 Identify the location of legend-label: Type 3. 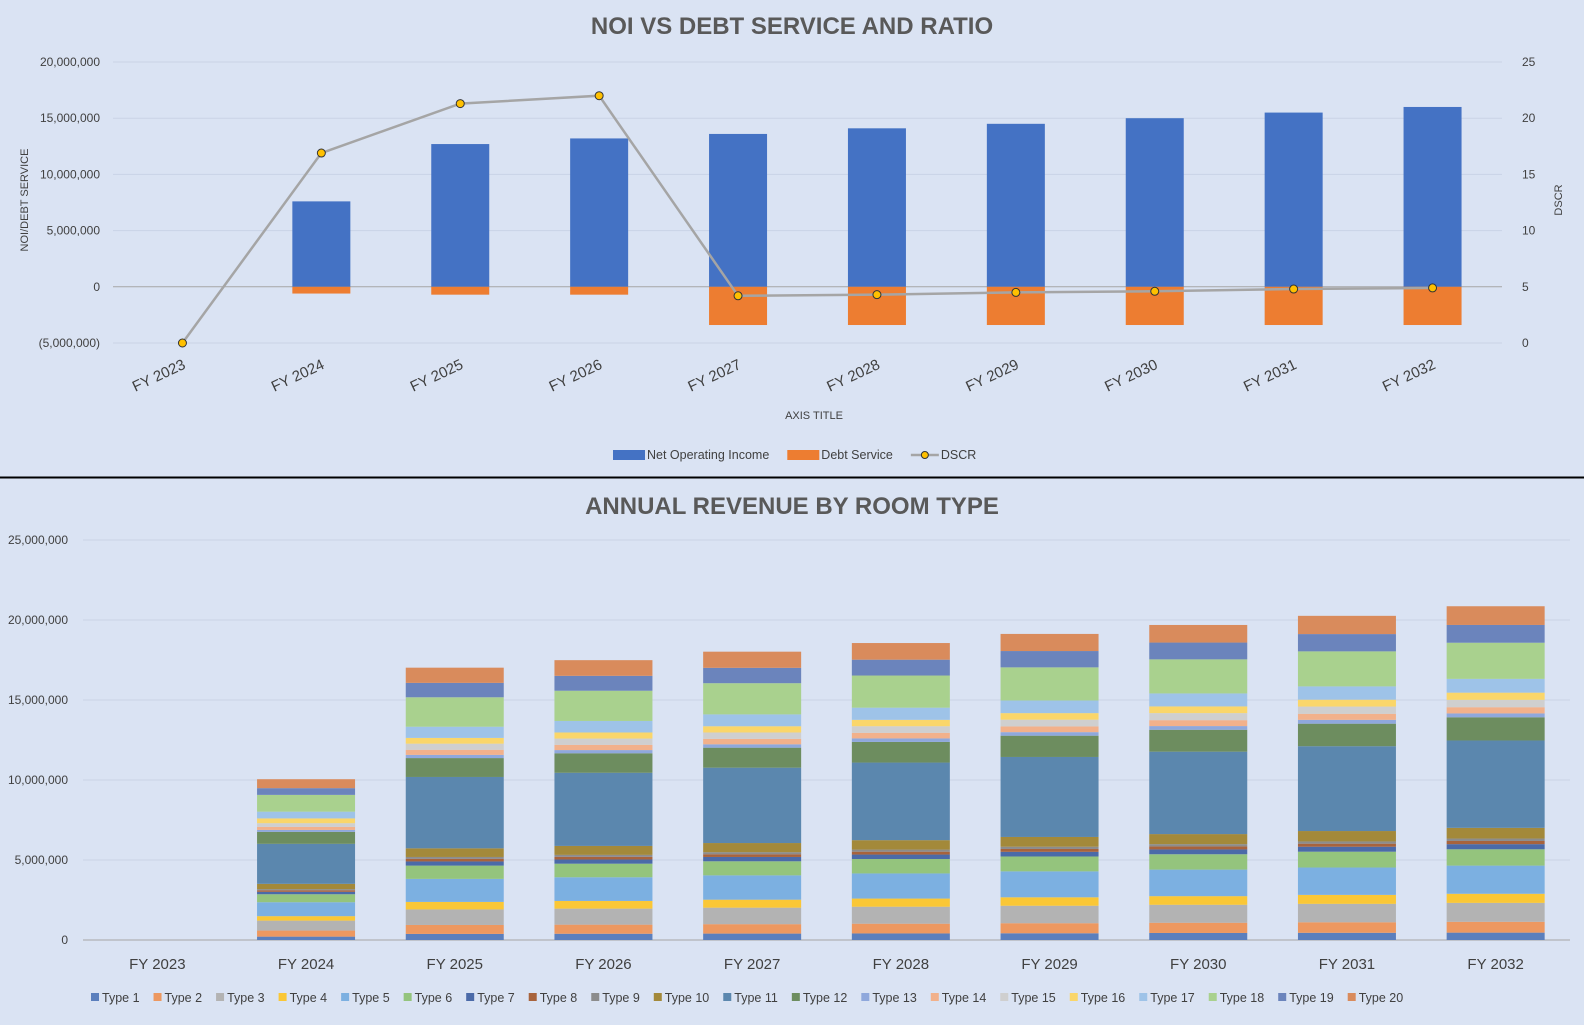
(246, 998).